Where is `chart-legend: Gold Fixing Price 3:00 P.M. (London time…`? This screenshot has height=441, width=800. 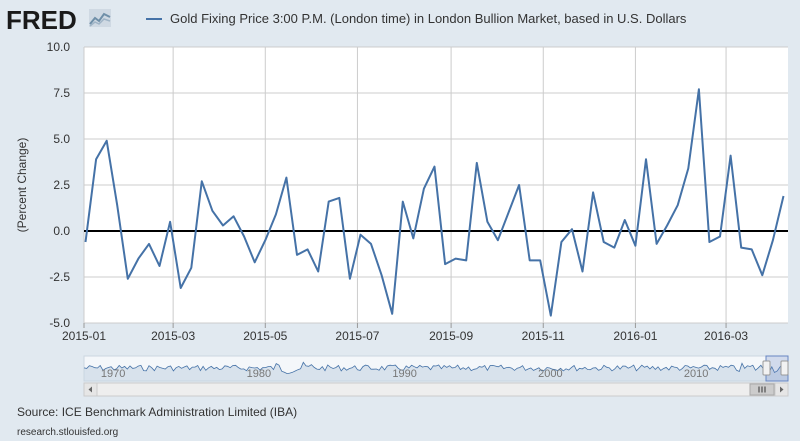
chart-legend: Gold Fixing Price 3:00 P.M. (London time… is located at coordinates (416, 18).